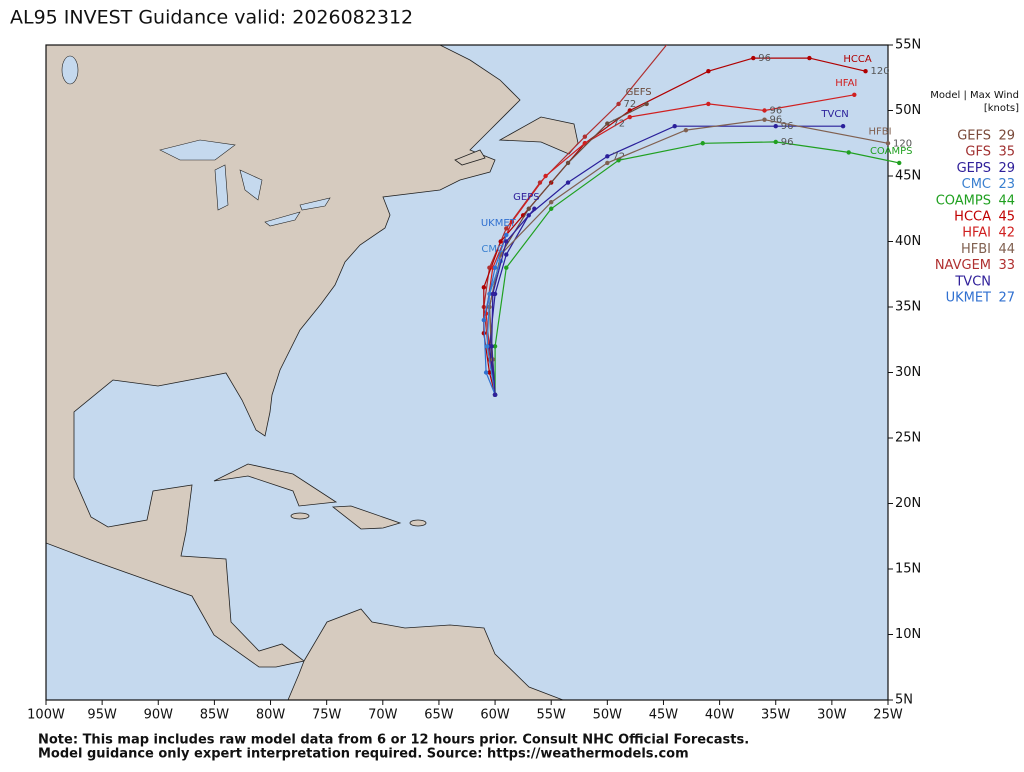 Image resolution: width=1024 pixels, height=772 pixels. What do you see at coordinates (972, 281) in the screenshot?
I see `legend-model: TVCN` at bounding box center [972, 281].